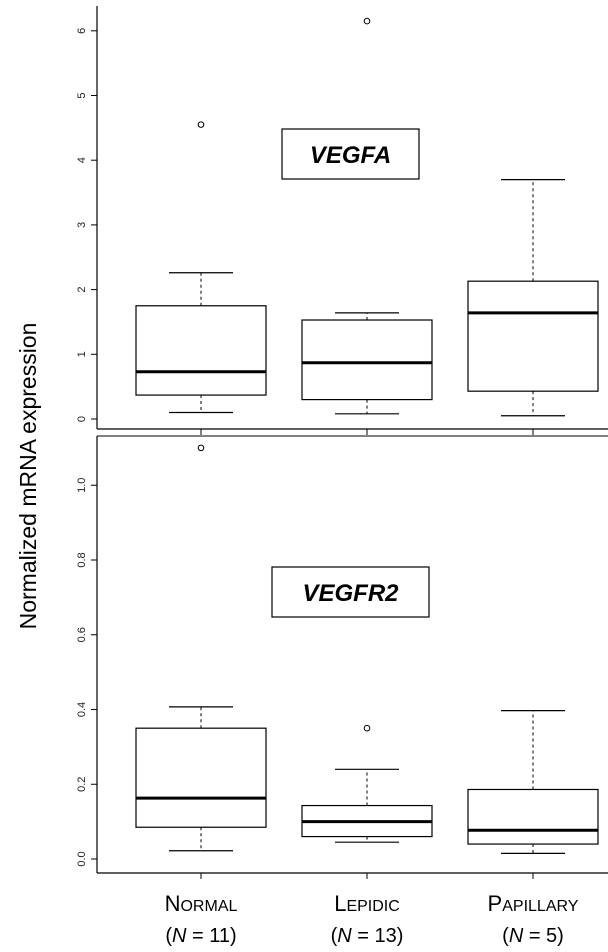 The image size is (608, 952). I want to click on category-n-label: (N = 5), so click(533, 936).